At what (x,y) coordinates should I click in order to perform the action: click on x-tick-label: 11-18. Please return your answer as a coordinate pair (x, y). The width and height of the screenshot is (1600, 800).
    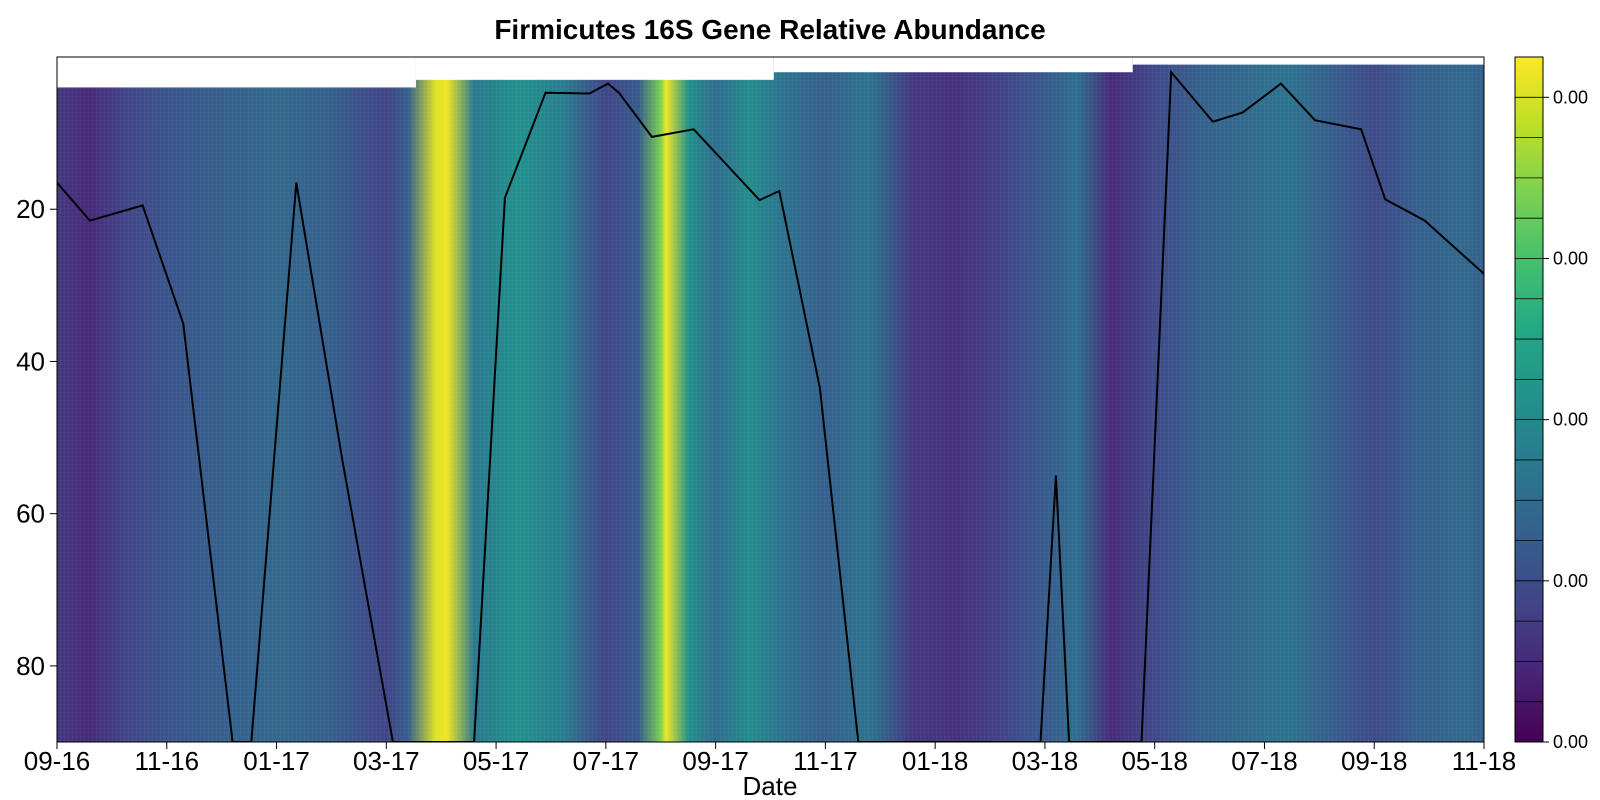
    Looking at the image, I should click on (1484, 761).